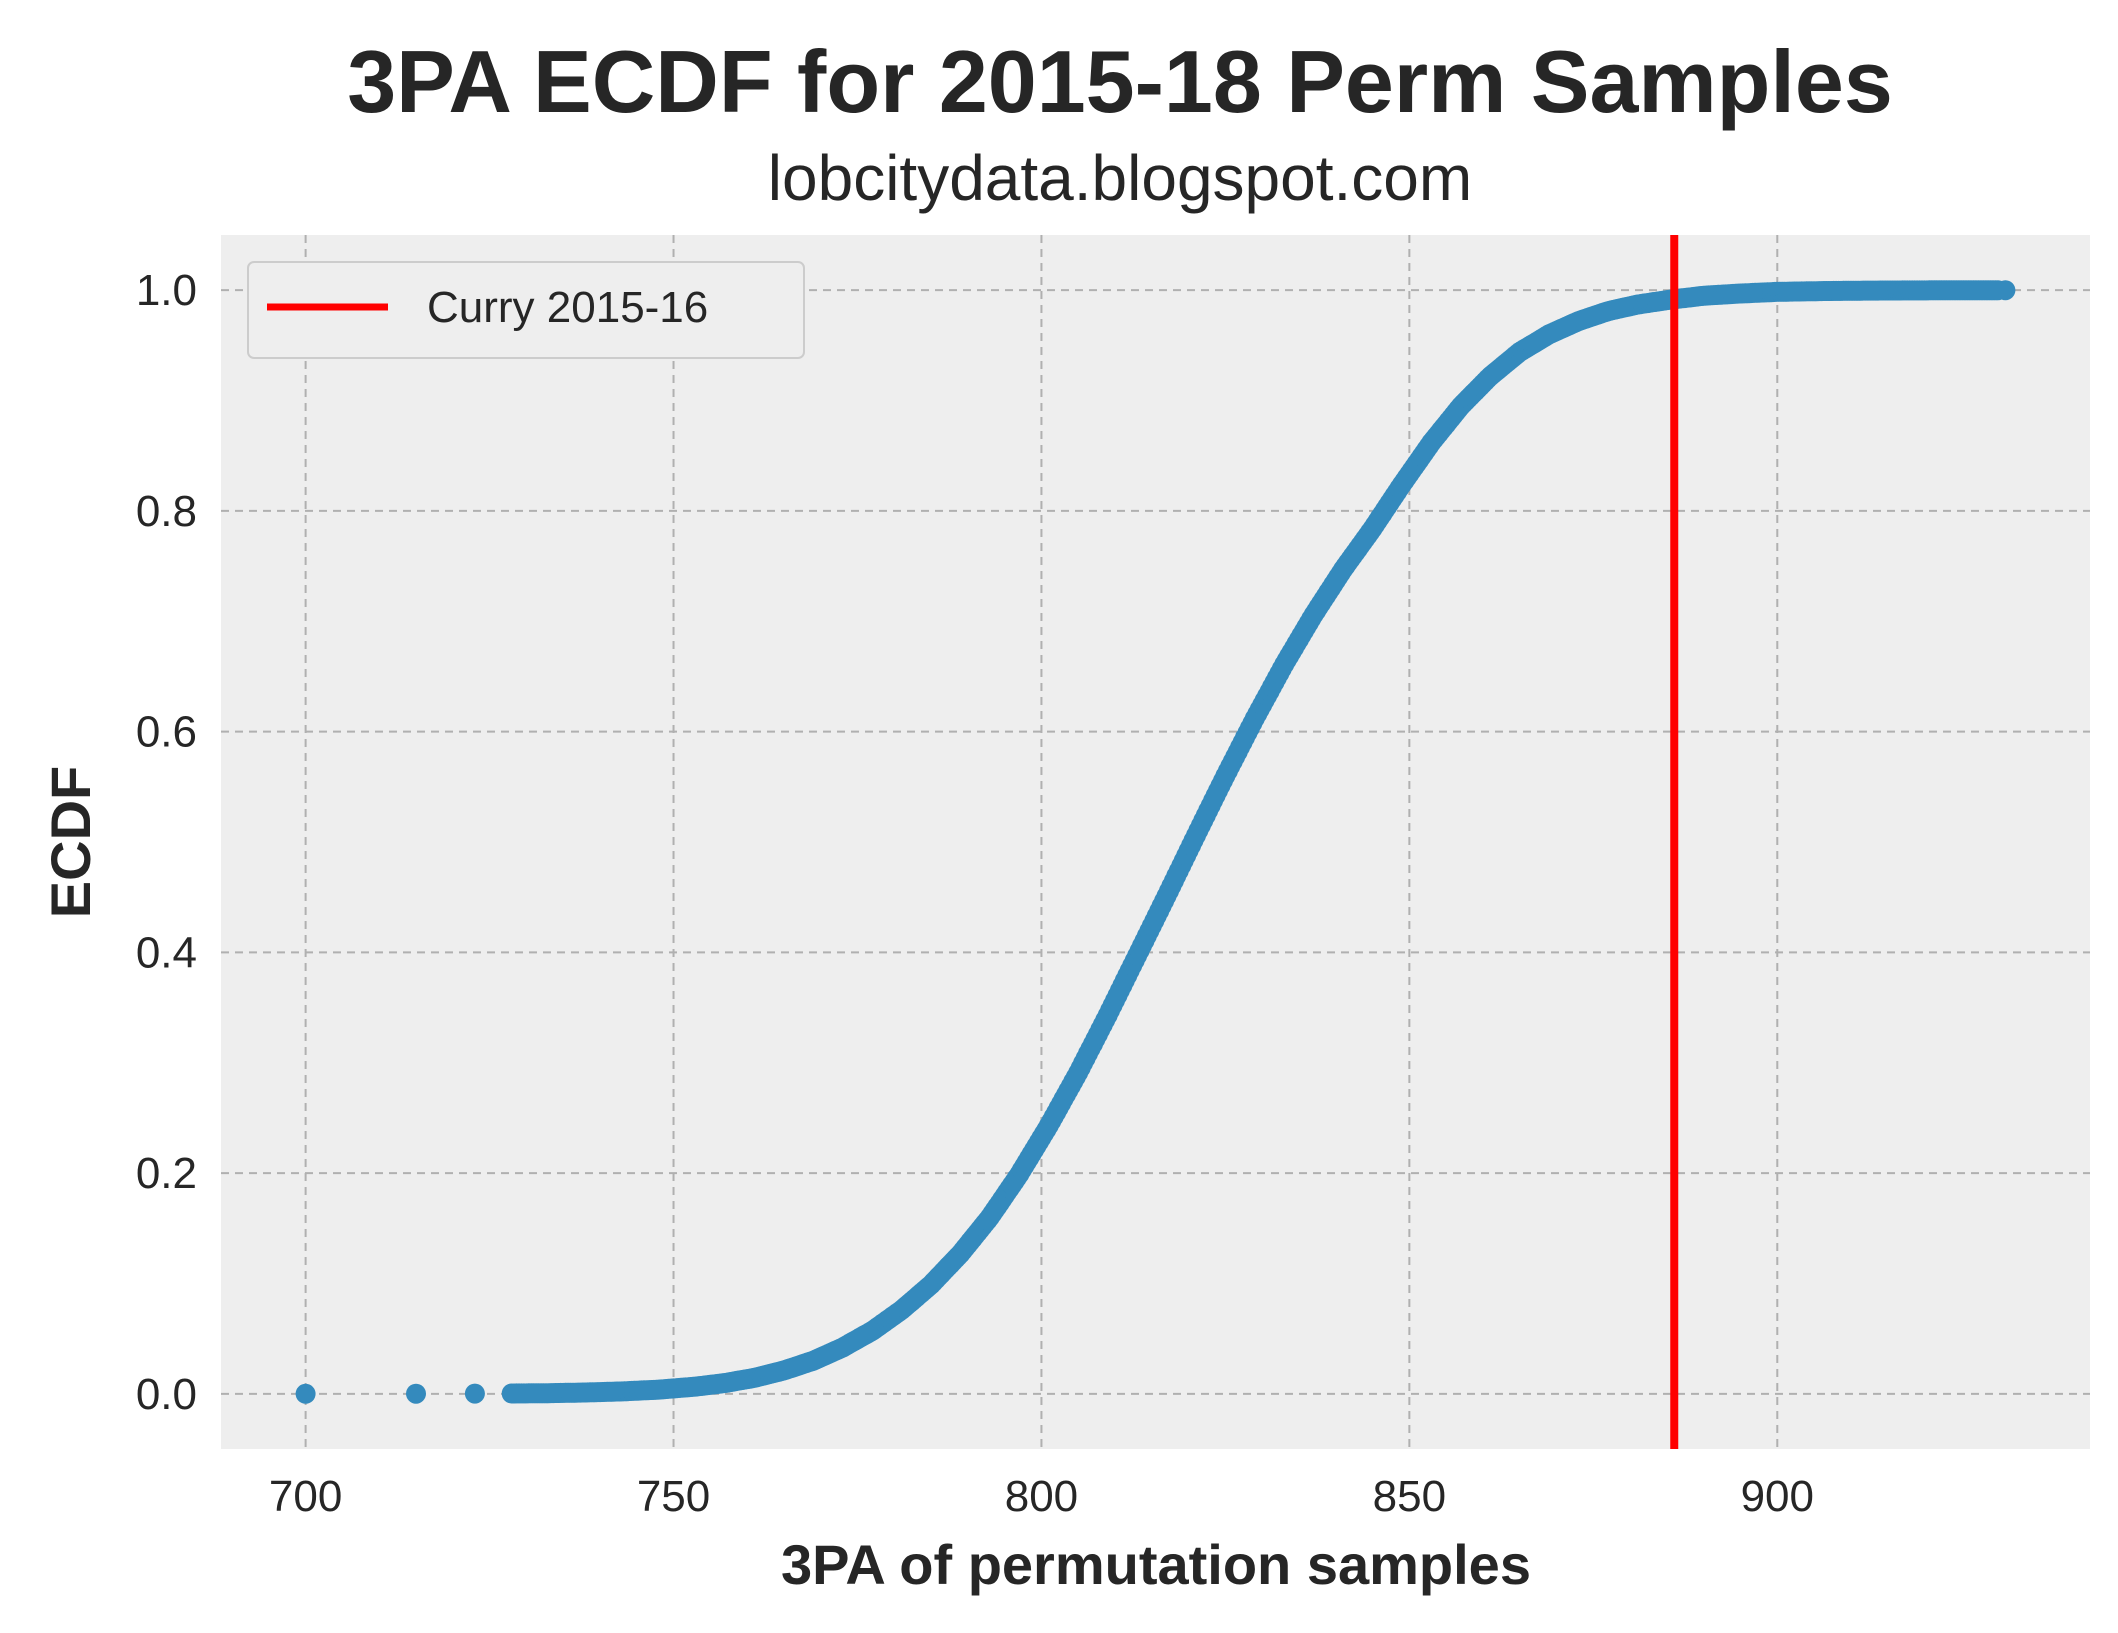 The image size is (2118, 1633). What do you see at coordinates (673, 1496) in the screenshot?
I see `x-tick-label: 750` at bounding box center [673, 1496].